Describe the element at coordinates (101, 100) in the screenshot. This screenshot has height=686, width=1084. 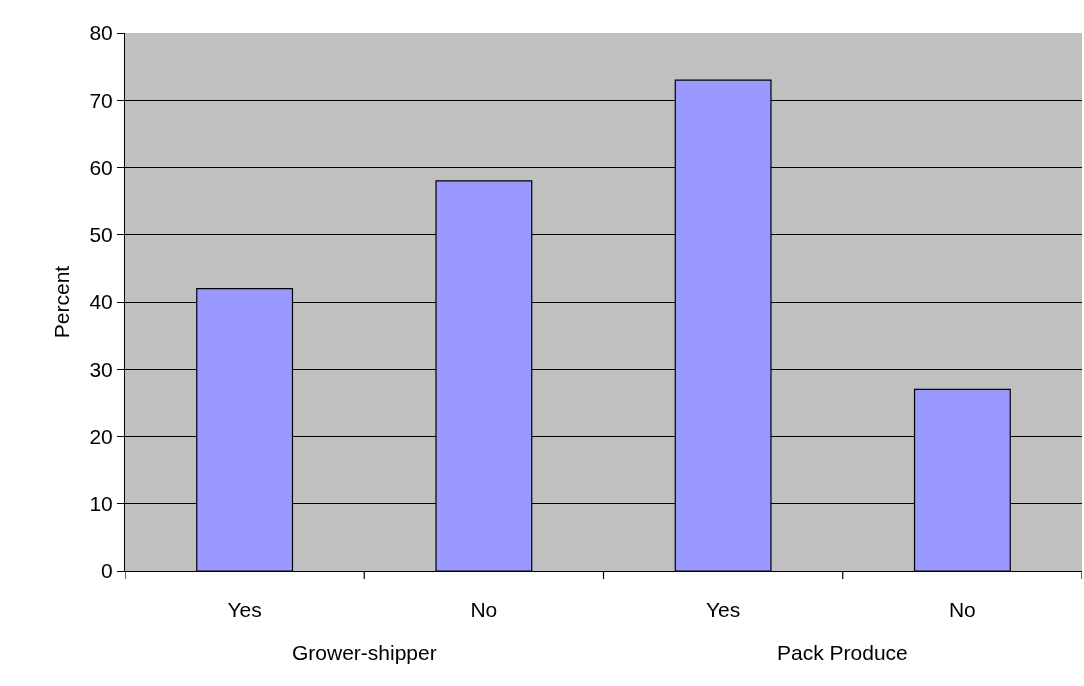
I see `y-tick-label: 70` at that location.